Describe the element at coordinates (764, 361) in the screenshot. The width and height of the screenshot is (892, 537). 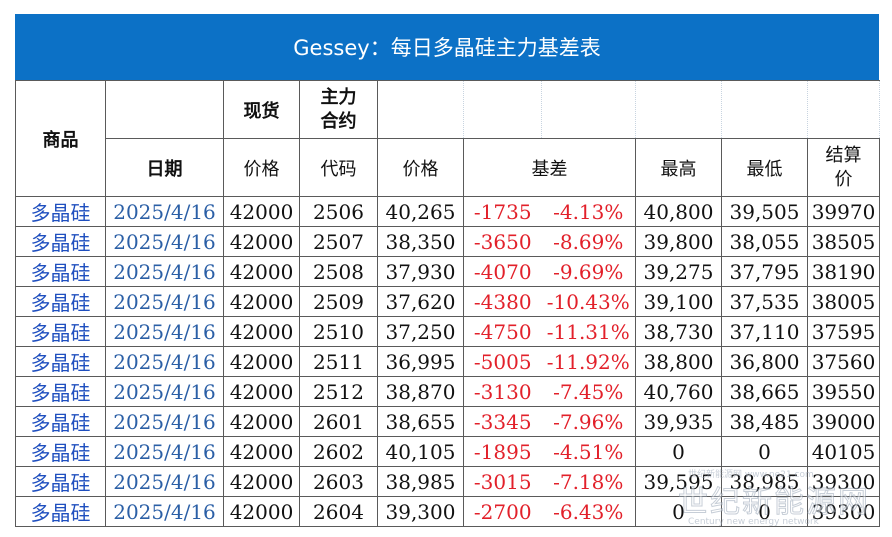
I see `low-cell: 36,800` at that location.